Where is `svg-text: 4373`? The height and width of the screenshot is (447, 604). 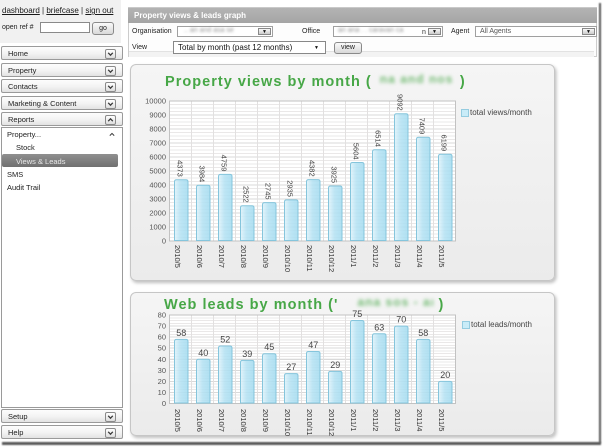 svg-text: 4373 is located at coordinates (180, 168).